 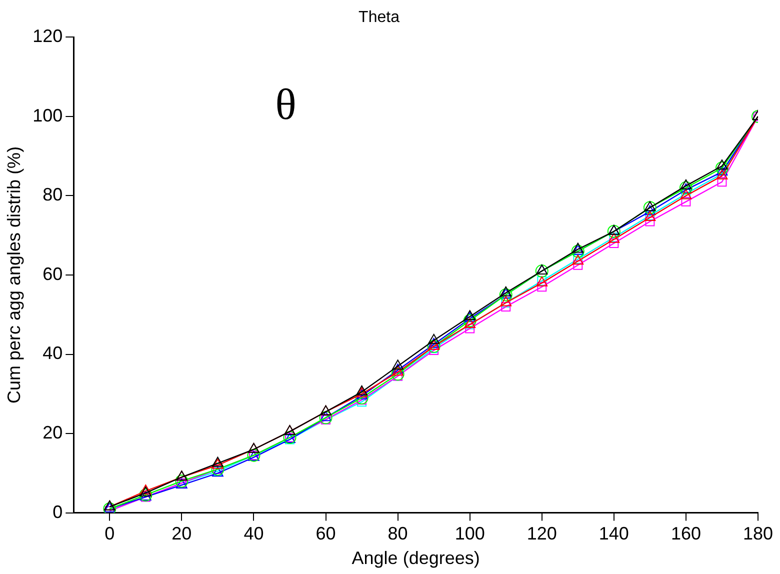 What do you see at coordinates (52, 194) in the screenshot?
I see `y-tick-label: 80` at bounding box center [52, 194].